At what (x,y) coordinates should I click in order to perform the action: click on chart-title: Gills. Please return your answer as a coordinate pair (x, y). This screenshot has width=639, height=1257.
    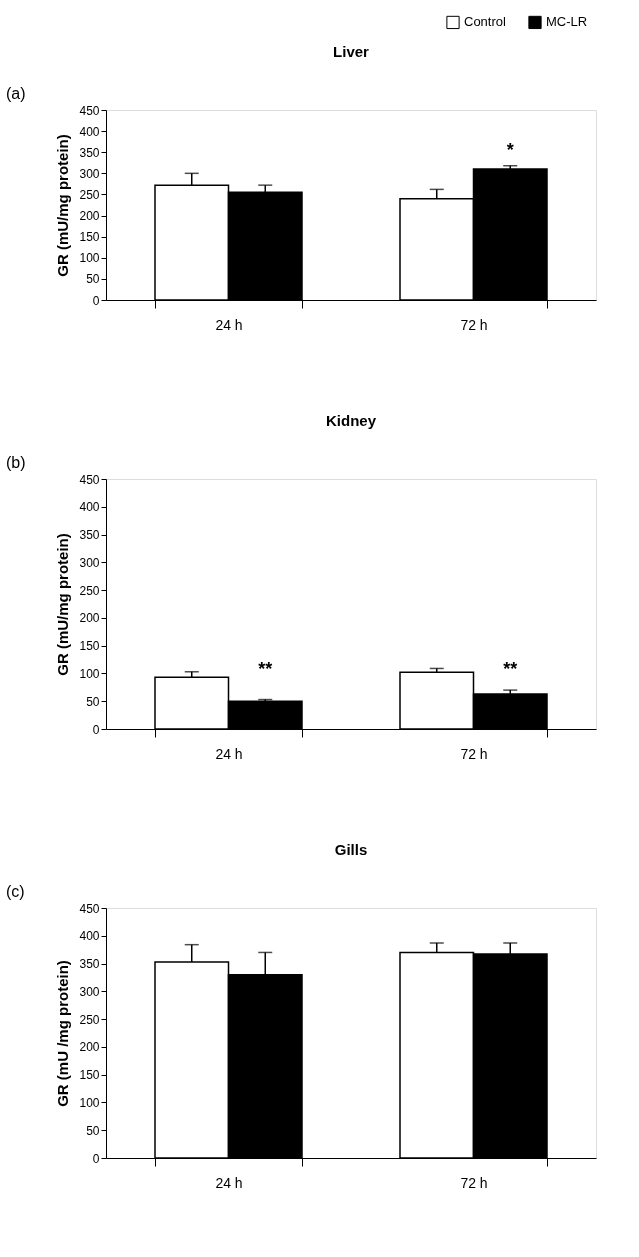
    Looking at the image, I should click on (351, 849).